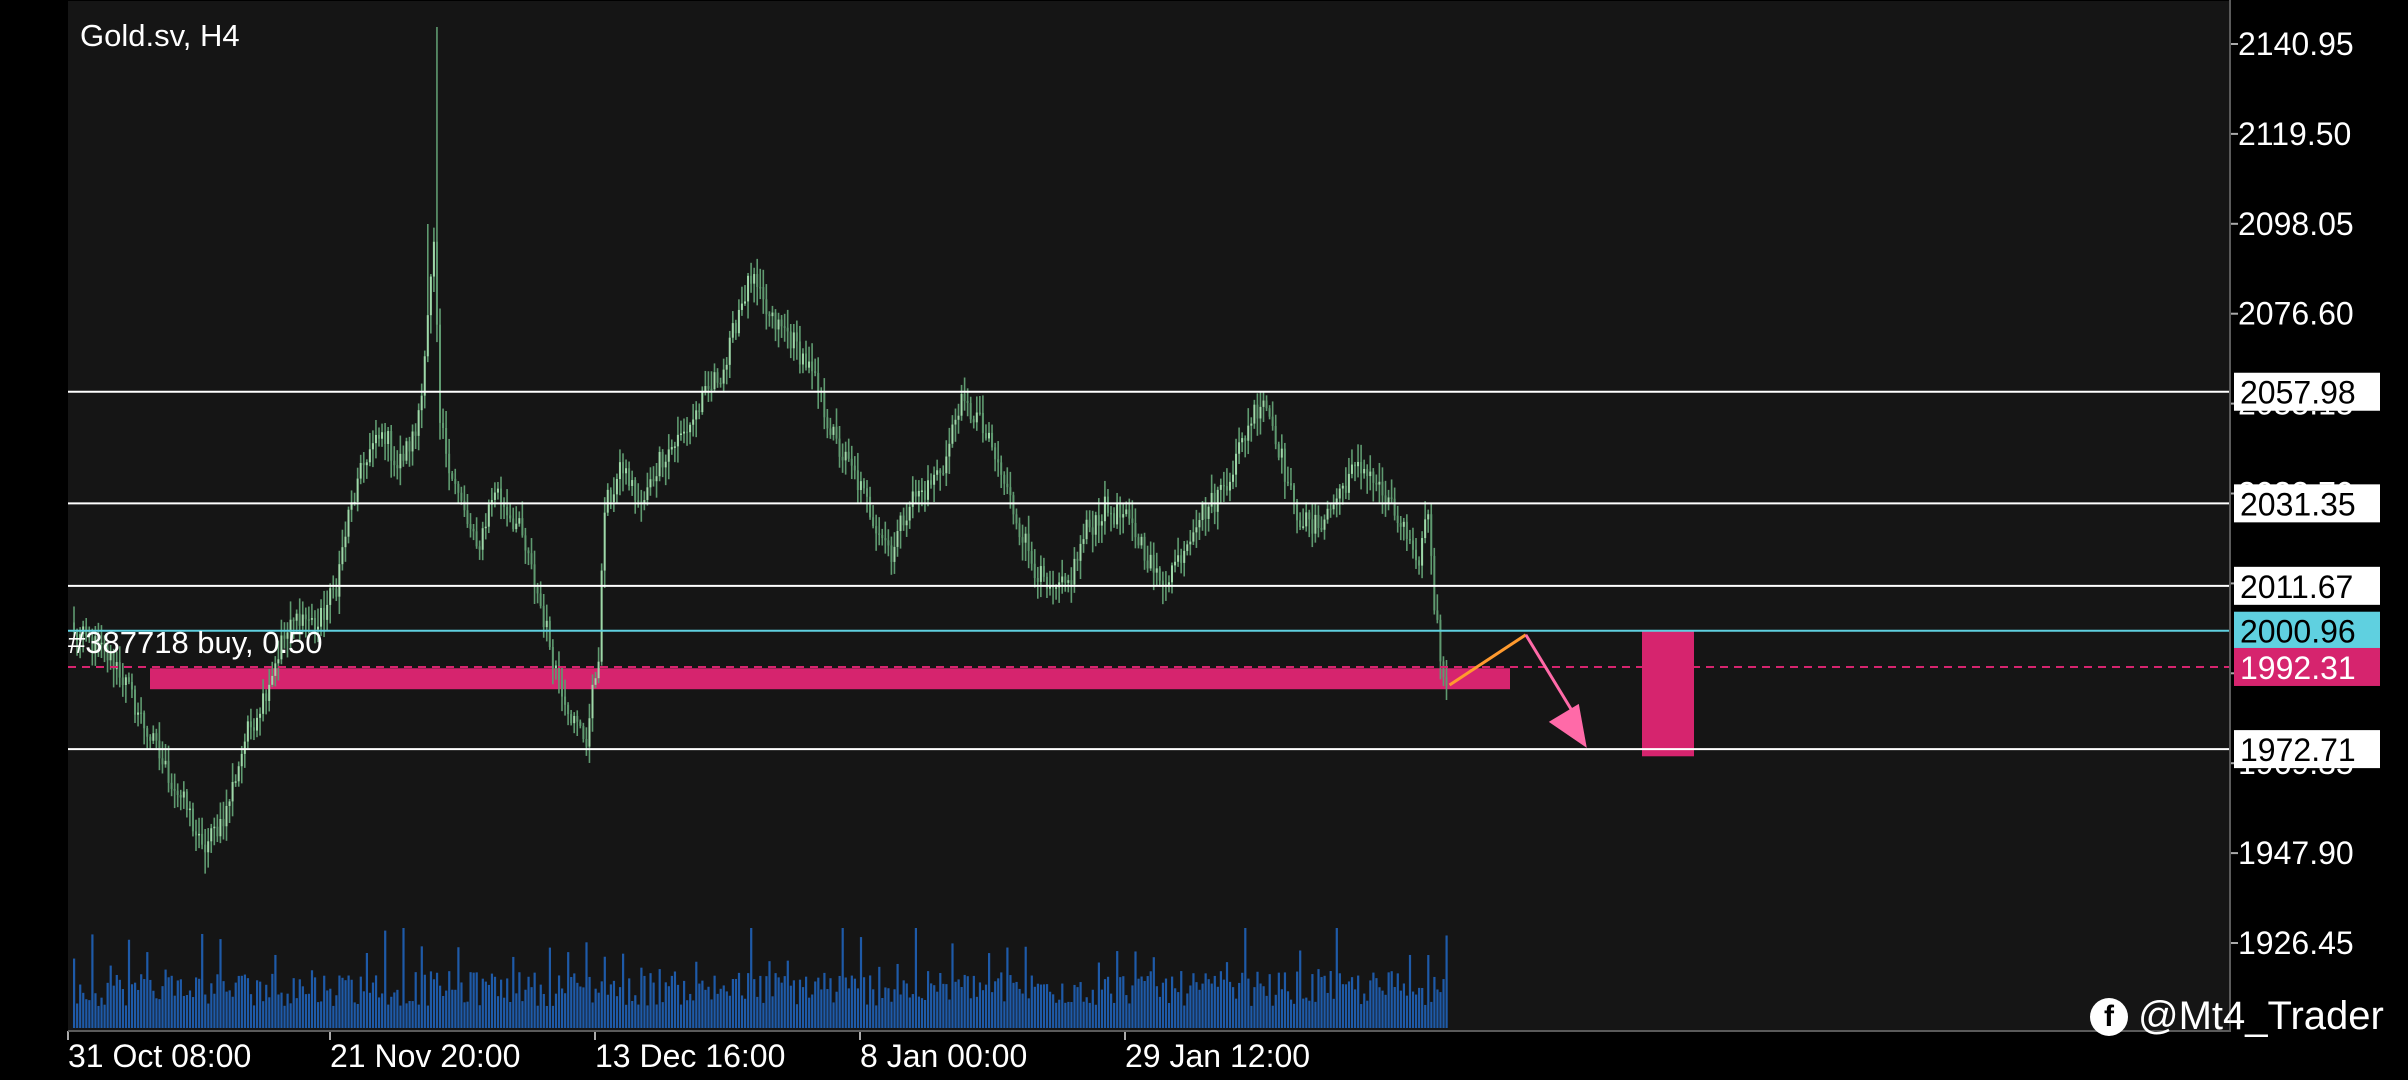 The height and width of the screenshot is (1080, 2408). Describe the element at coordinates (1668, 693) in the screenshot. I see `target-box` at that location.